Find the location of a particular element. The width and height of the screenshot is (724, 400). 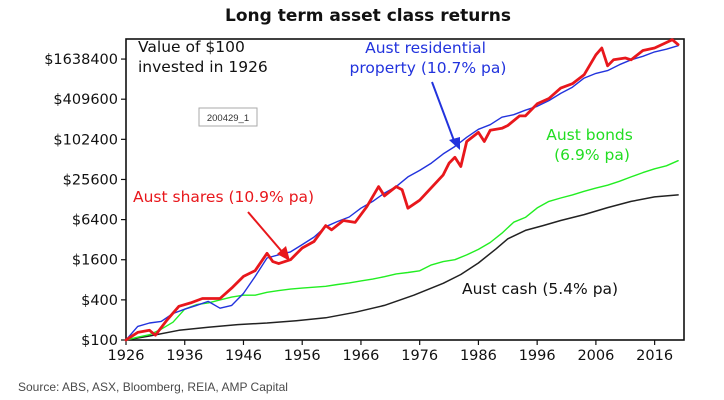

shares-arrowhead is located at coordinates (283, 253).